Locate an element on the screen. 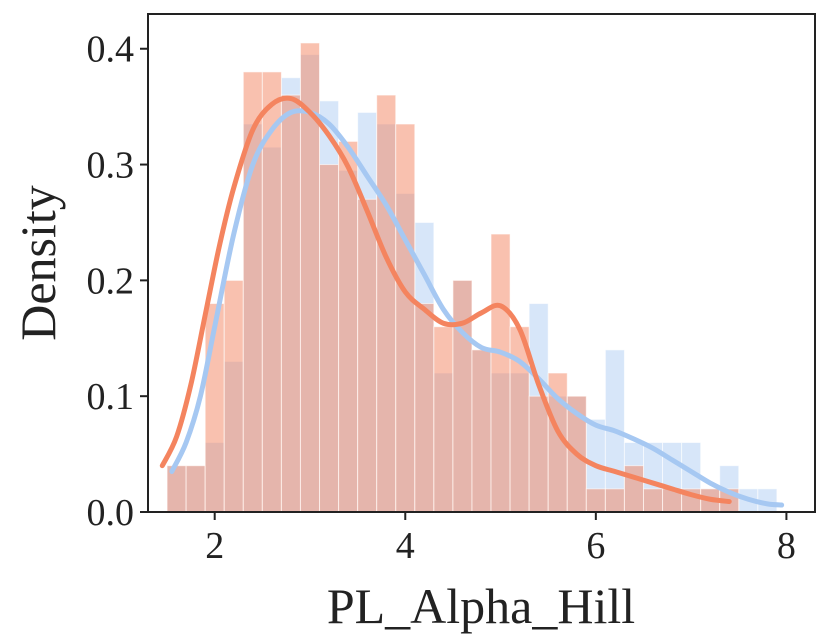  x-tick-label: 4 is located at coordinates (405, 546).